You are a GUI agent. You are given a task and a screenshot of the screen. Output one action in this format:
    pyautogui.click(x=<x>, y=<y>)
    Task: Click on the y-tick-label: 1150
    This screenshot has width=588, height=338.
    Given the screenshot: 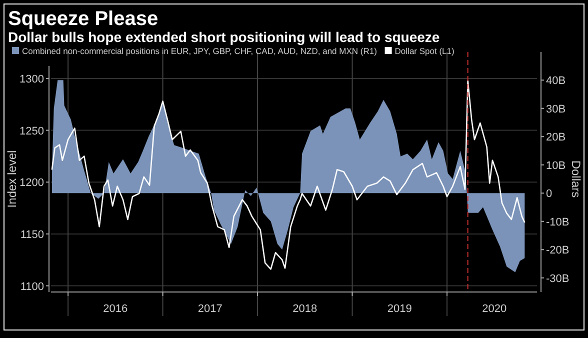 What is the action you would take?
    pyautogui.click(x=32, y=234)
    